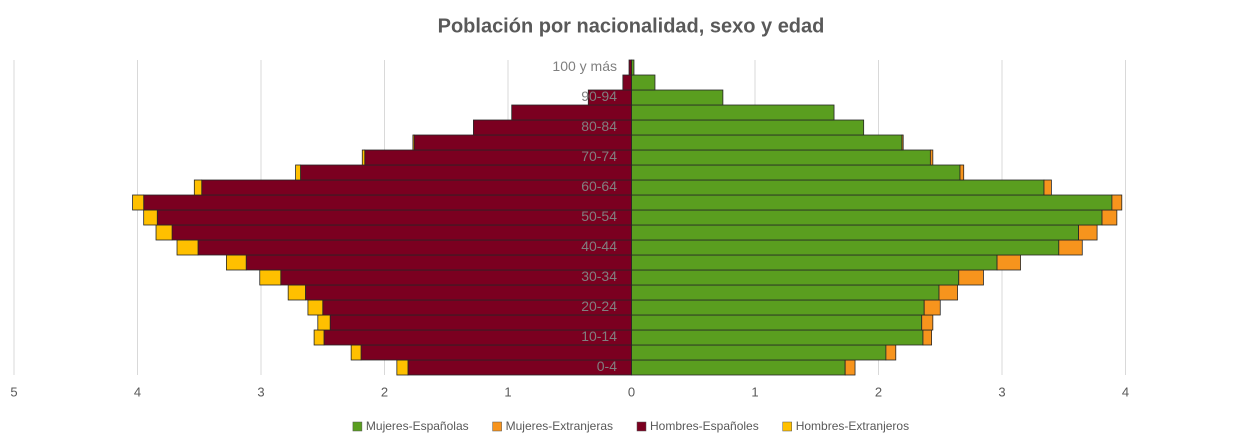  Describe the element at coordinates (631, 26) in the screenshot. I see `chart-title: Población por nacionalidad, sexo y edad` at that location.